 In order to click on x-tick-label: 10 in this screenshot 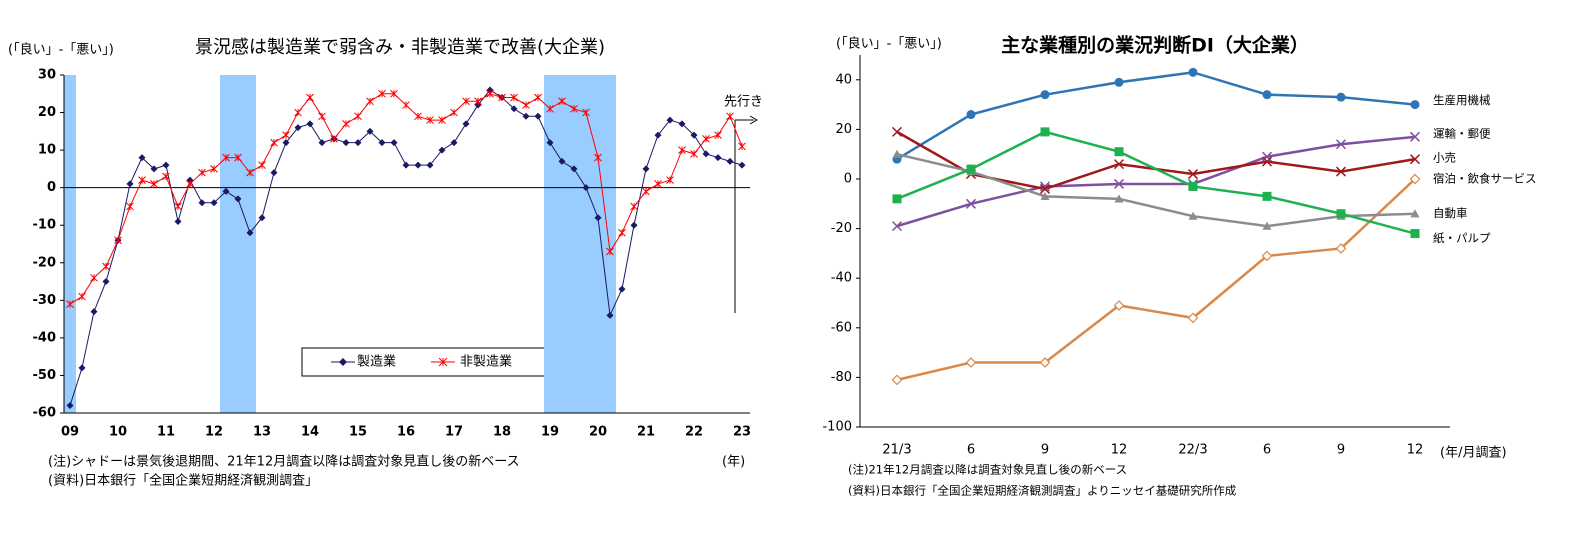, I will do `click(118, 432)`.